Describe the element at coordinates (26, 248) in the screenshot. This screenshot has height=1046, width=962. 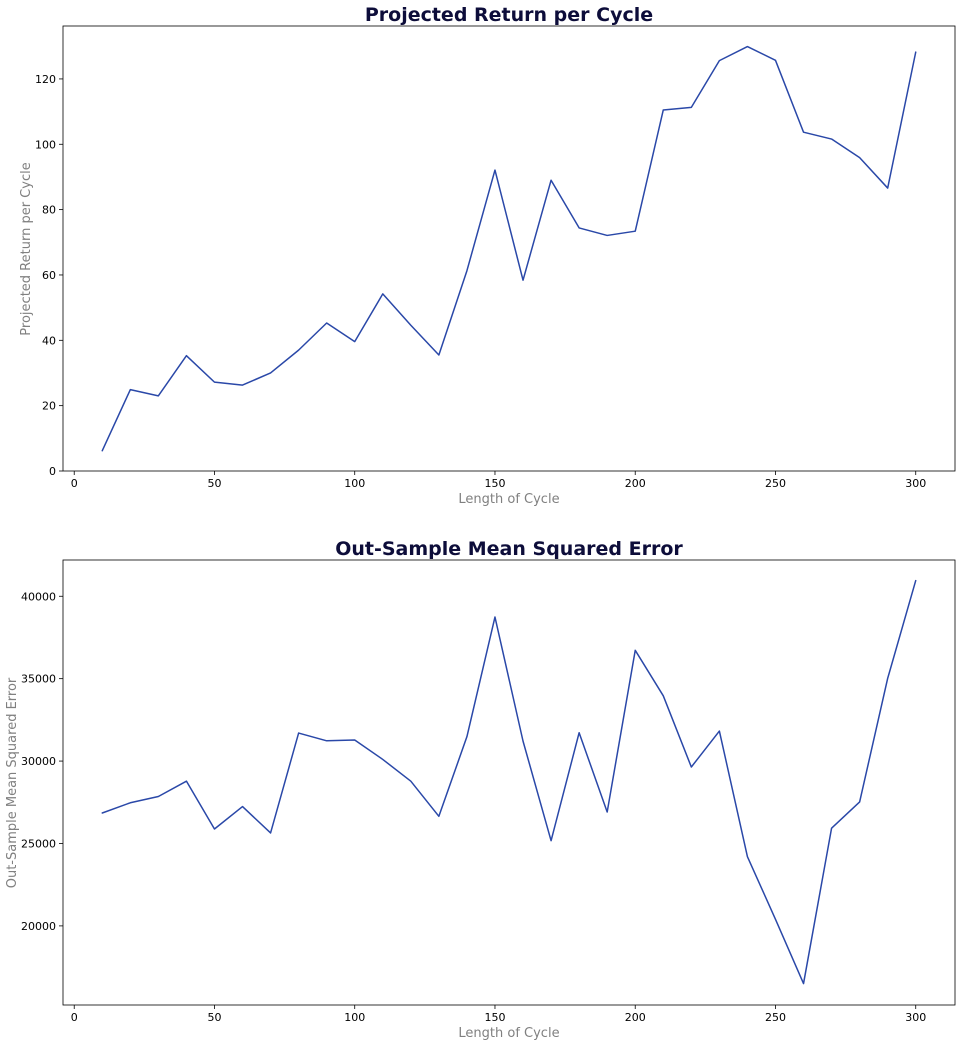
I see `y-axis-label: Projected Return per Cycle` at that location.